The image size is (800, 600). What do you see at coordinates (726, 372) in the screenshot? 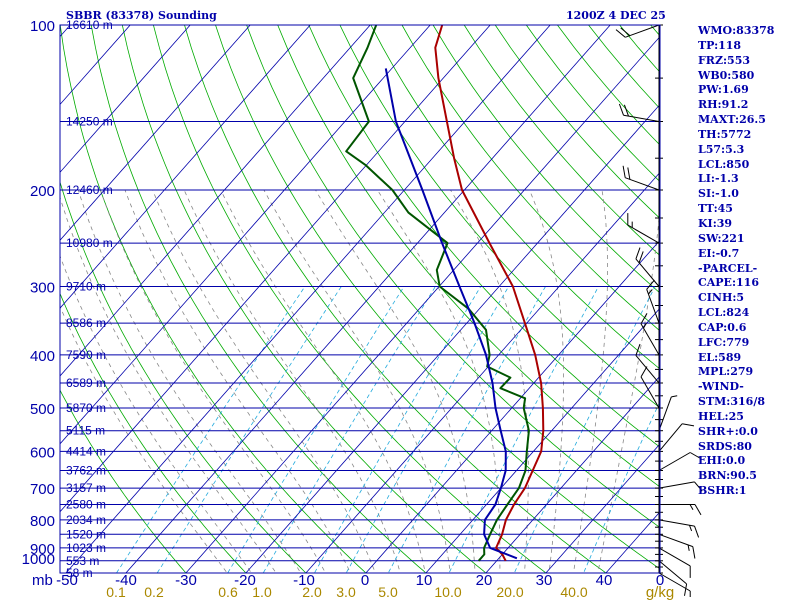
I see `index-item: MPL:279` at bounding box center [726, 372].